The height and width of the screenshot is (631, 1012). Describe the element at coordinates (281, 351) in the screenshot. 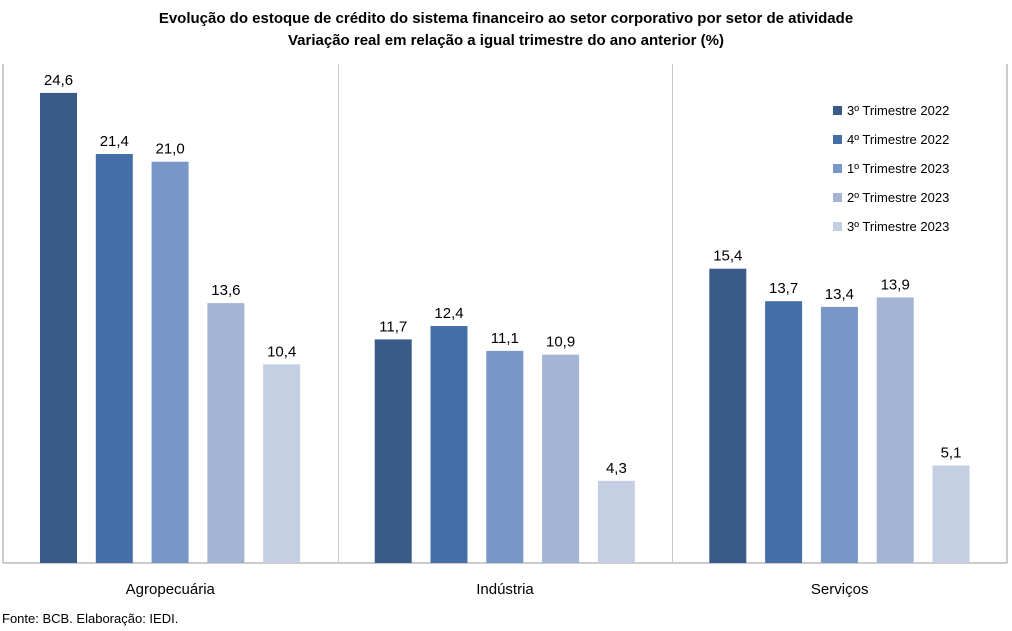

I see `data-label: 10,4` at that location.